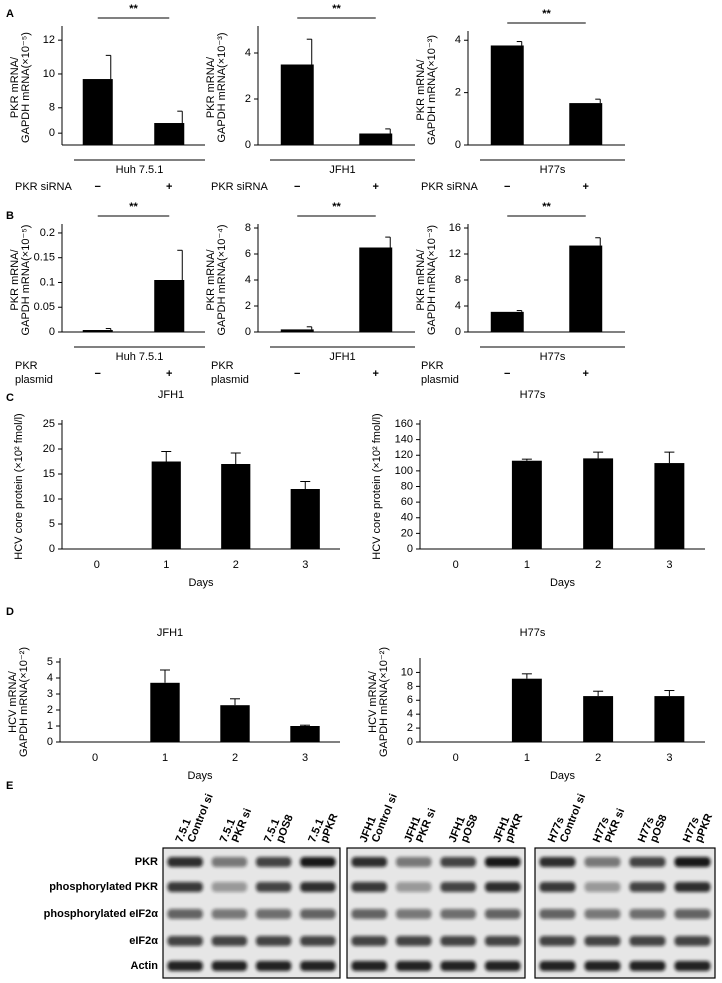 The width and height of the screenshot is (722, 983). What do you see at coordinates (222, 366) in the screenshot?
I see `treatment-label: PKR` at bounding box center [222, 366].